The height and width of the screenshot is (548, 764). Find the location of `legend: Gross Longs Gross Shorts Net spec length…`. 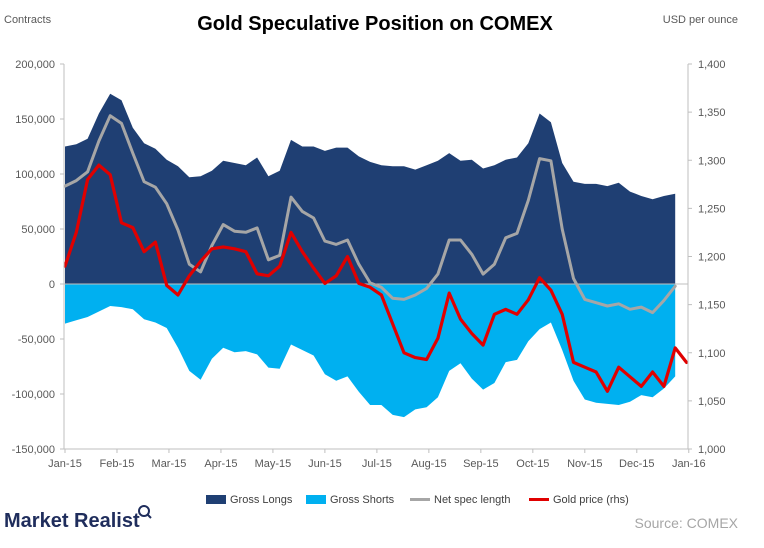

legend: Gross Longs Gross Shorts Net spec length… is located at coordinates (417, 500).